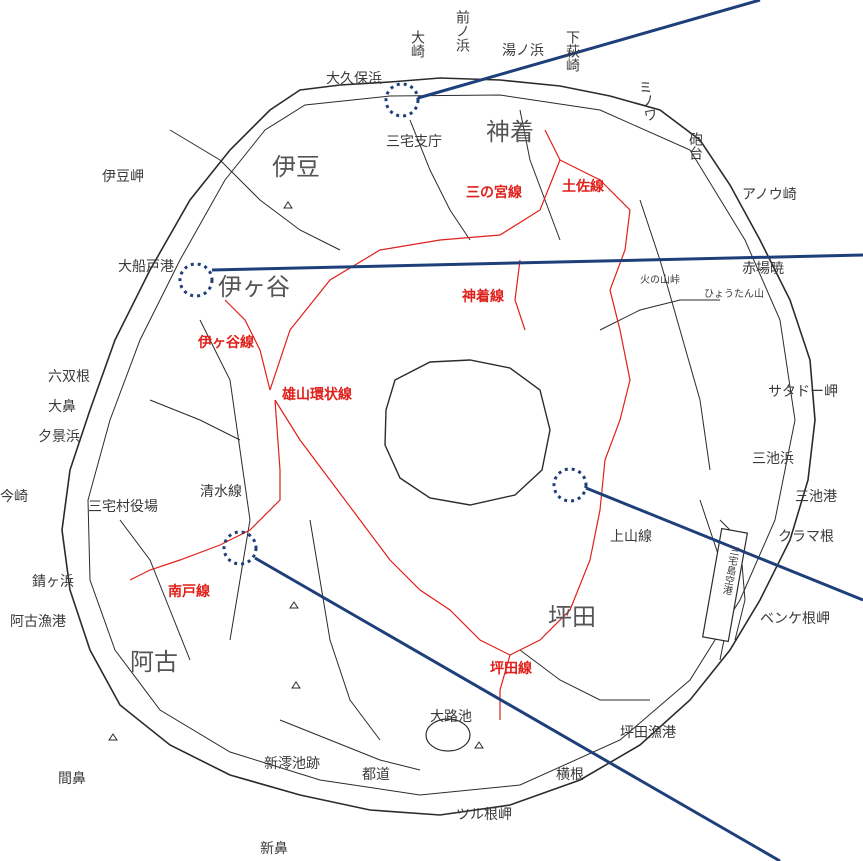 Image resolution: width=863 pixels, height=861 pixels. What do you see at coordinates (376, 775) in the screenshot?
I see `label-todo: 都道` at bounding box center [376, 775].